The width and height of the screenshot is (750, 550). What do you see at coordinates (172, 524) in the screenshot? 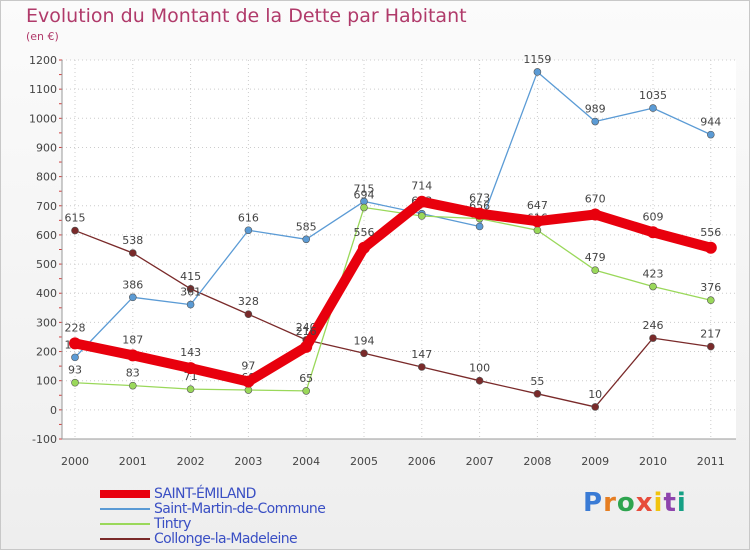
I see `legend-label: Tintry` at bounding box center [172, 524].